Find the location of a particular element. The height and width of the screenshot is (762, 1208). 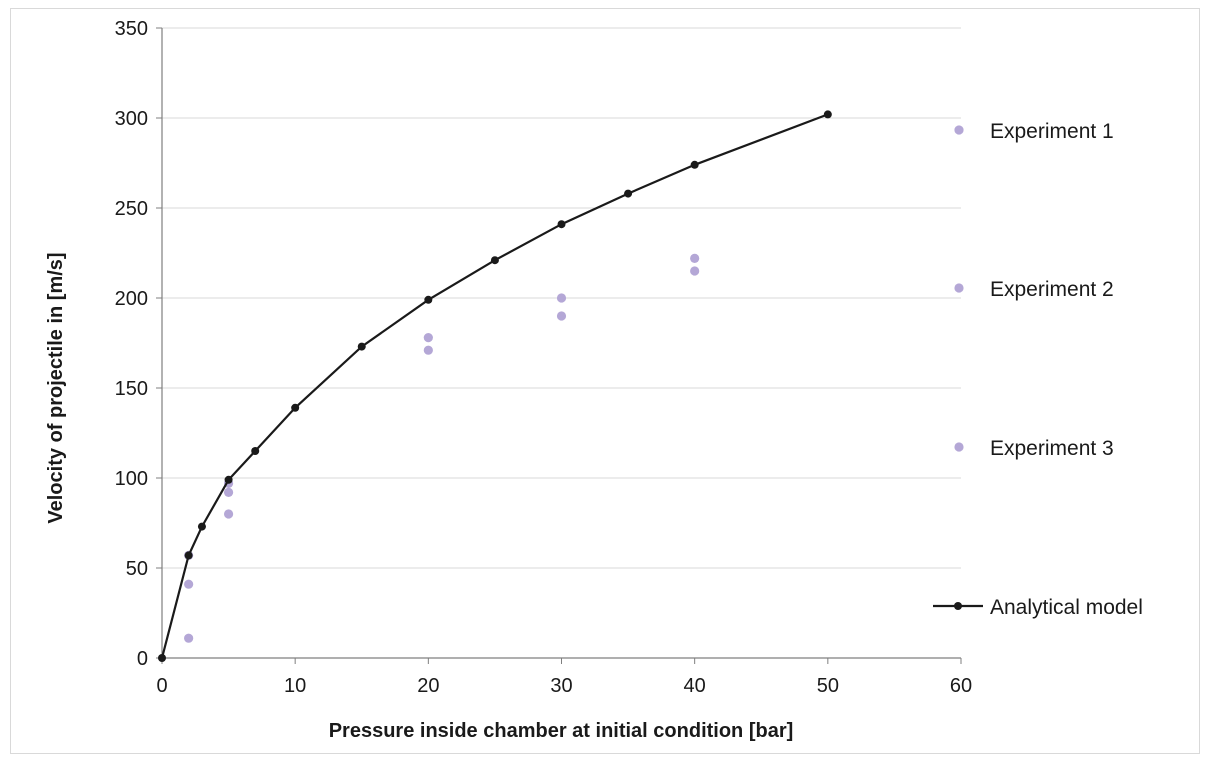

x-tick-label: 30 is located at coordinates (561, 686).